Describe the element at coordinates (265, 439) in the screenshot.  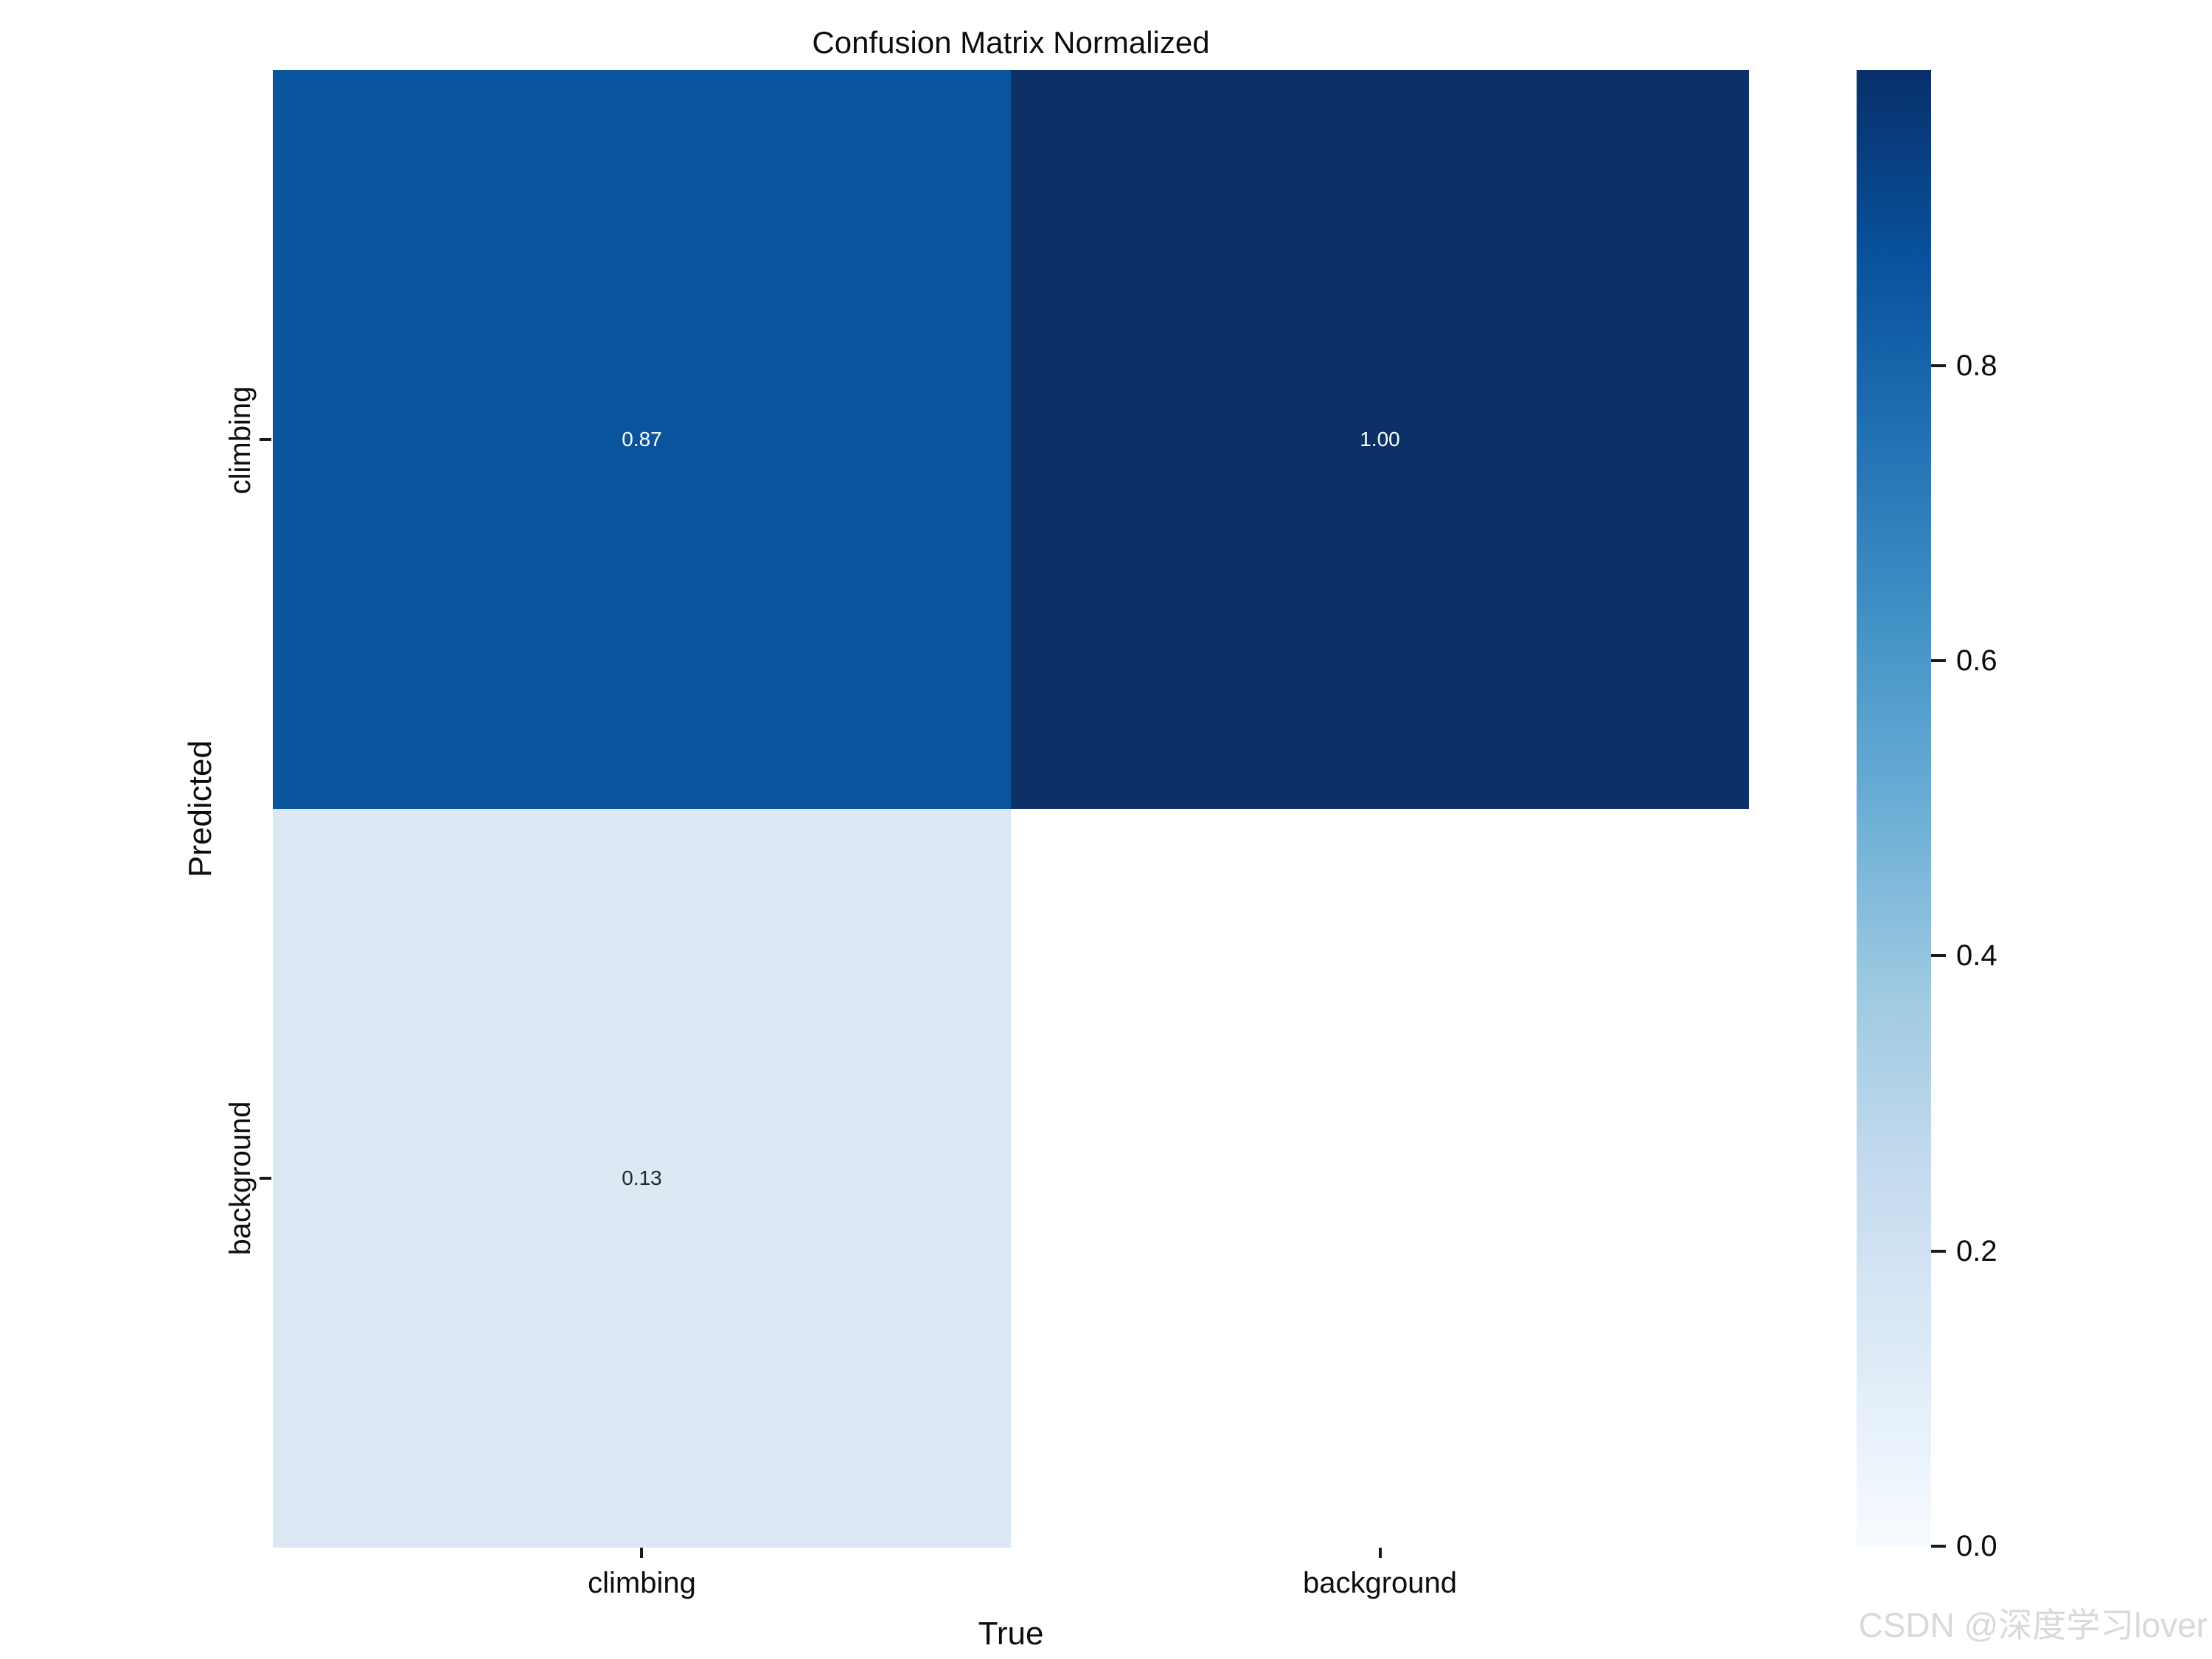
I see `y-tick-mark-climbing` at that location.